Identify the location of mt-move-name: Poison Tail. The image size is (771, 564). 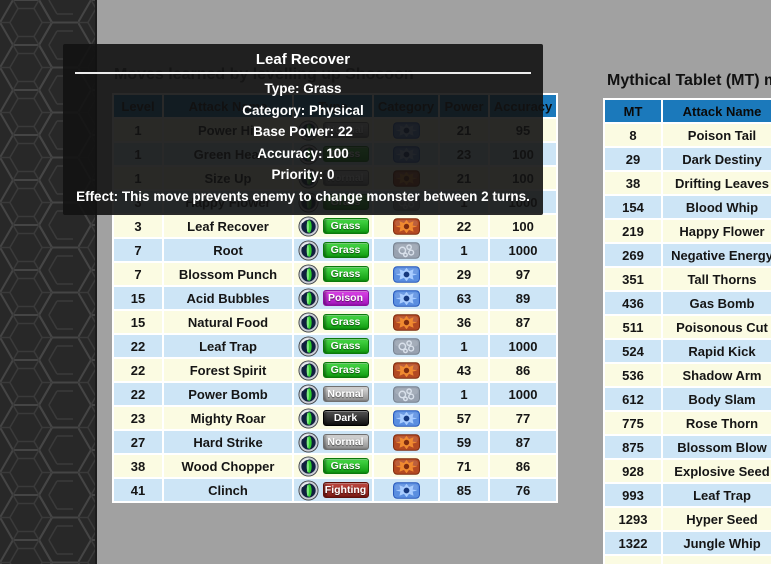
(717, 135).